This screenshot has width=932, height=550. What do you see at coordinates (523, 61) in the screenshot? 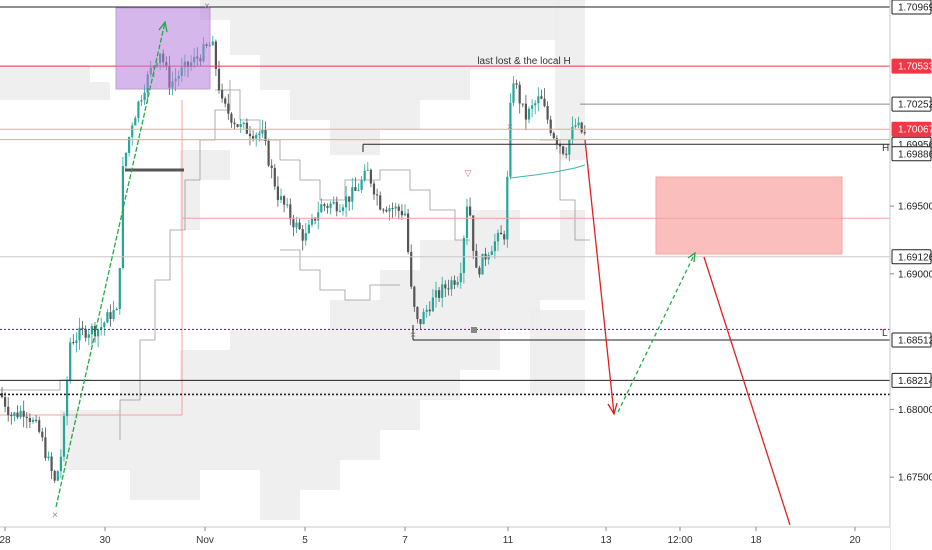
I see `annotation-text: last lost & the local H` at bounding box center [523, 61].